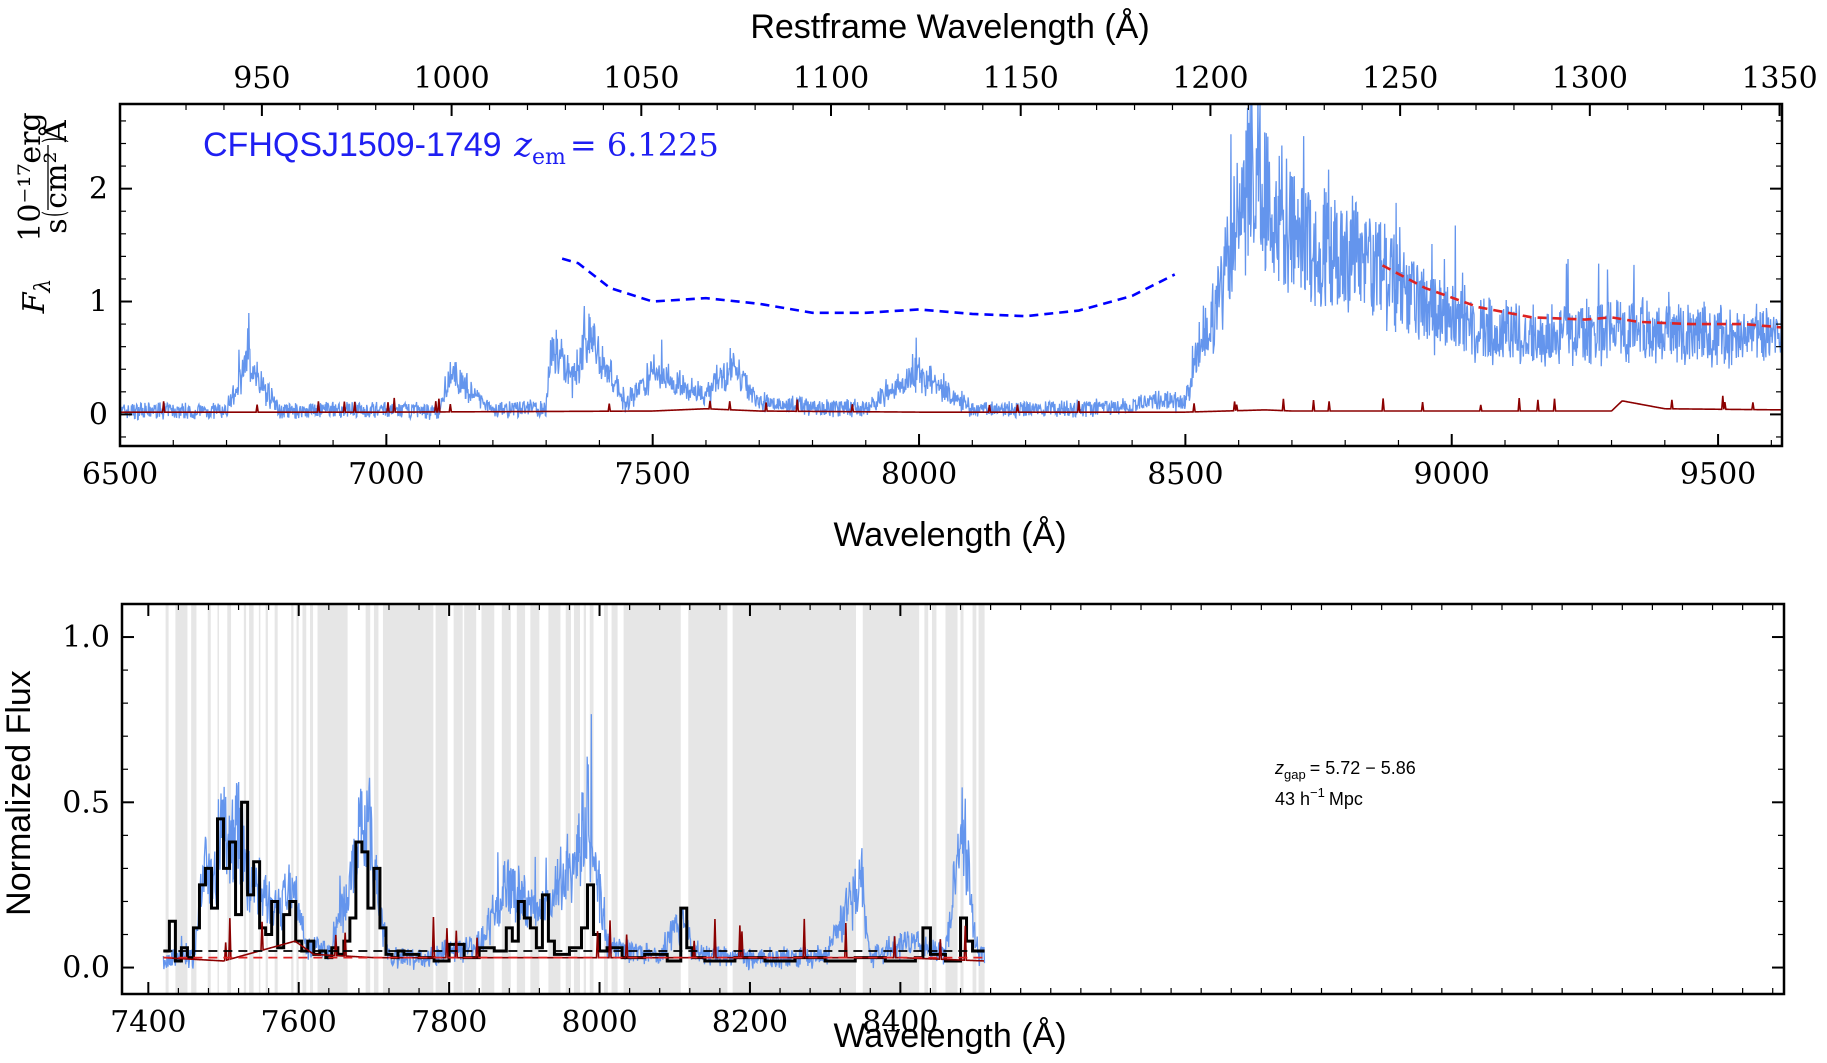 This screenshot has width=1827, height=1063. I want to click on binned-flux-line, so click(574, 881).